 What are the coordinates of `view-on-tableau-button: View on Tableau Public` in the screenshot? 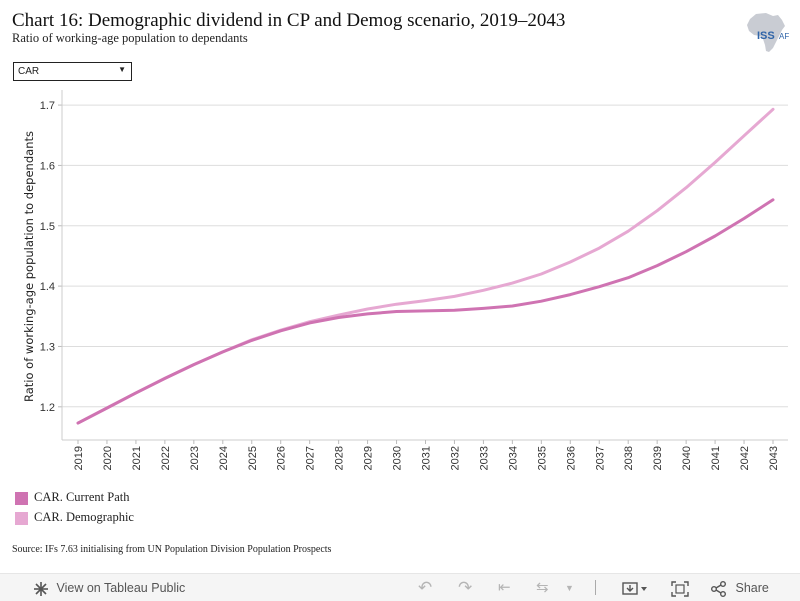 It's located at (109, 588).